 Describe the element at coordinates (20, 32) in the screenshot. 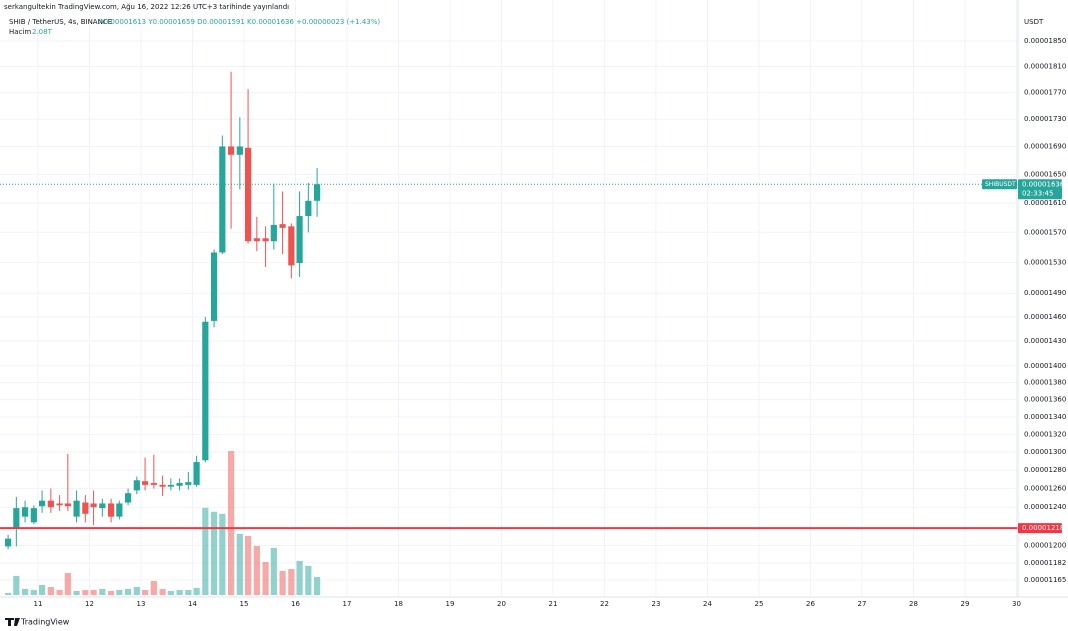

I see `volume-title: Hacim` at that location.